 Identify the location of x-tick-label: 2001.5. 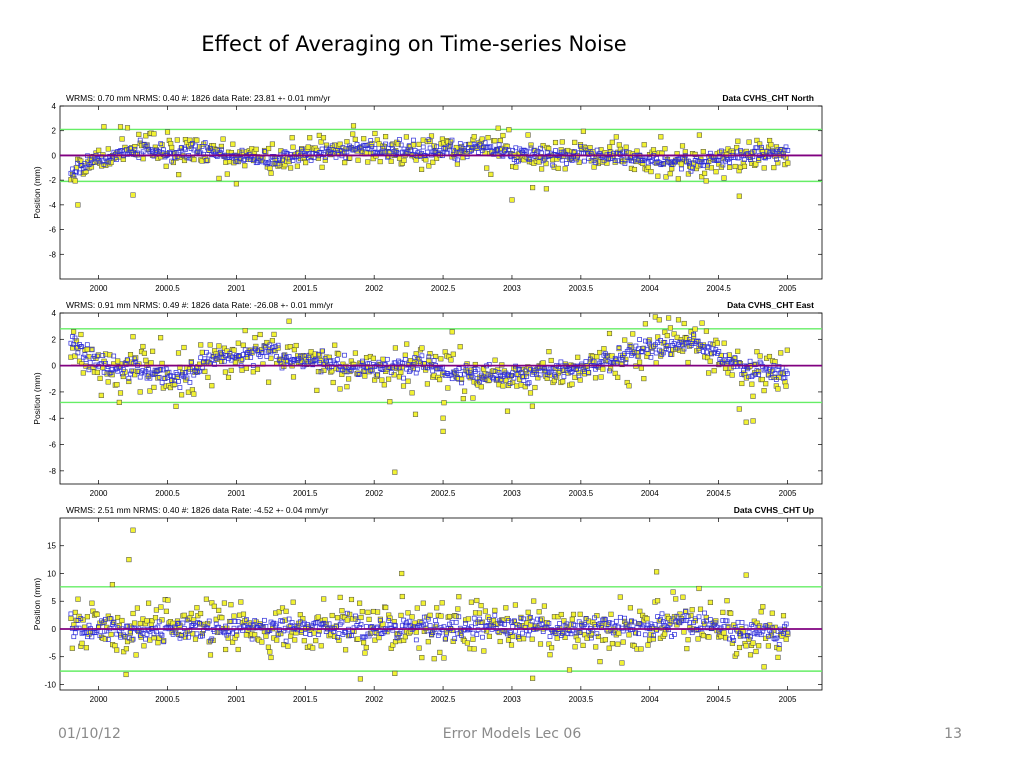
(305, 699).